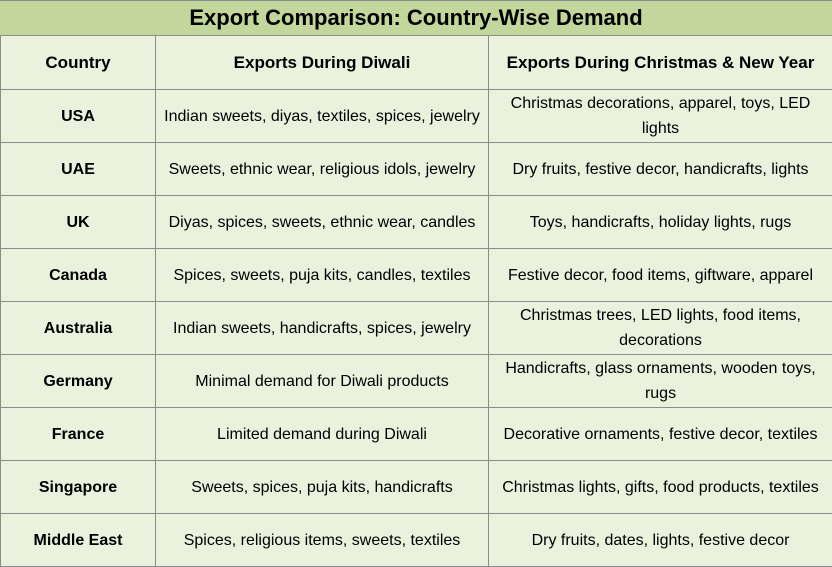 The width and height of the screenshot is (832, 567). What do you see at coordinates (78, 487) in the screenshot?
I see `country-cell: Singapore` at bounding box center [78, 487].